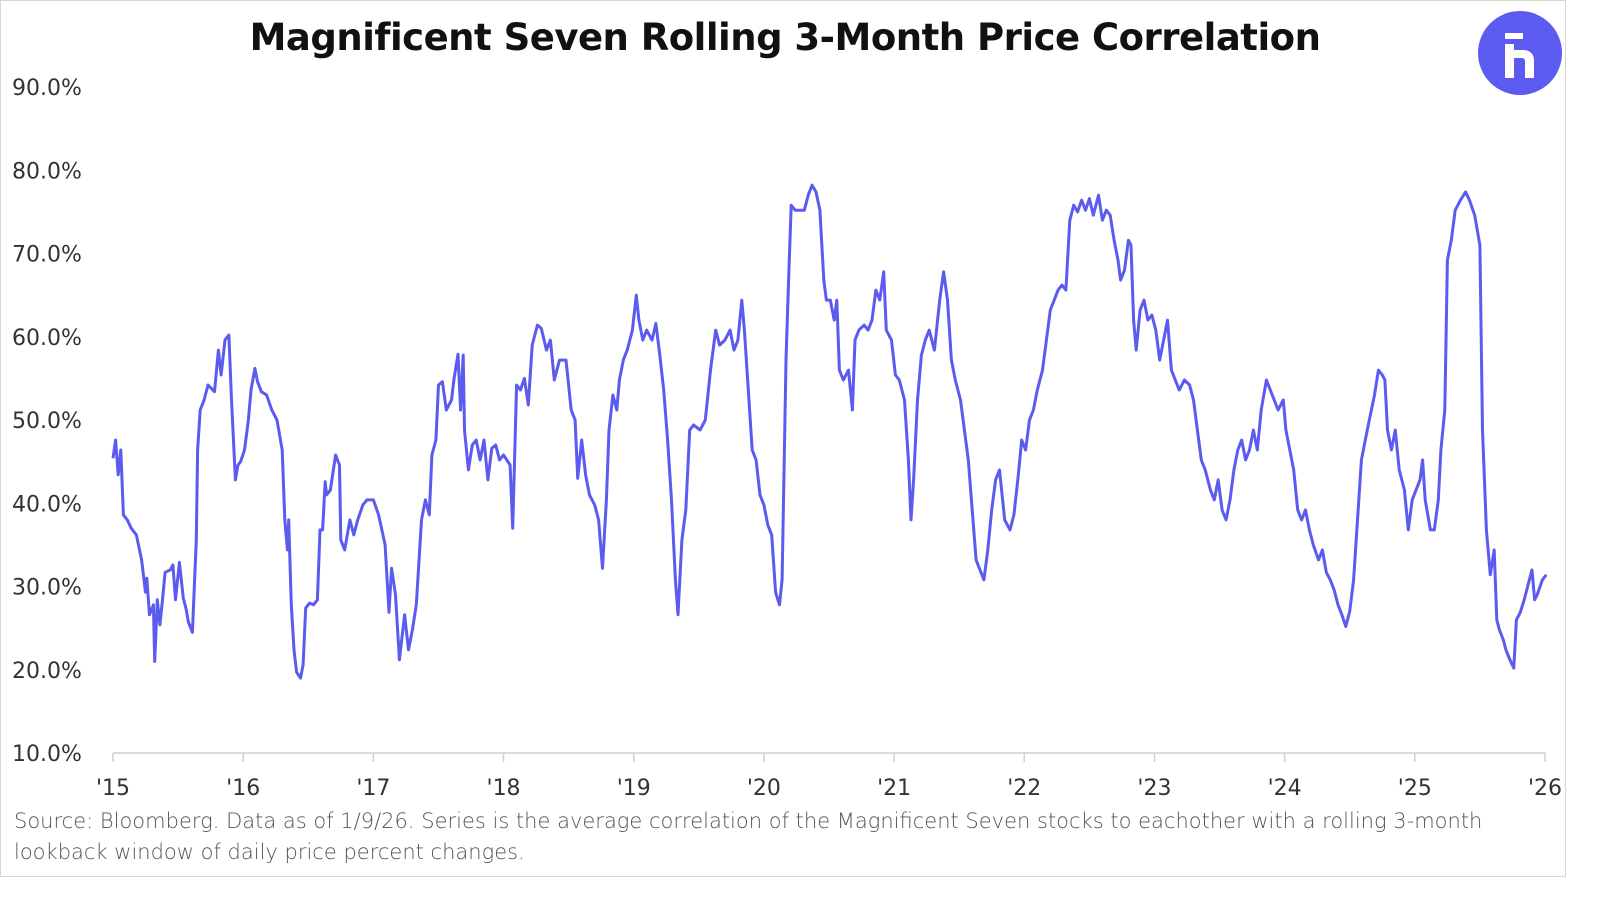  Describe the element at coordinates (47, 171) in the screenshot. I see `y-tick-label: 80.0%` at that location.